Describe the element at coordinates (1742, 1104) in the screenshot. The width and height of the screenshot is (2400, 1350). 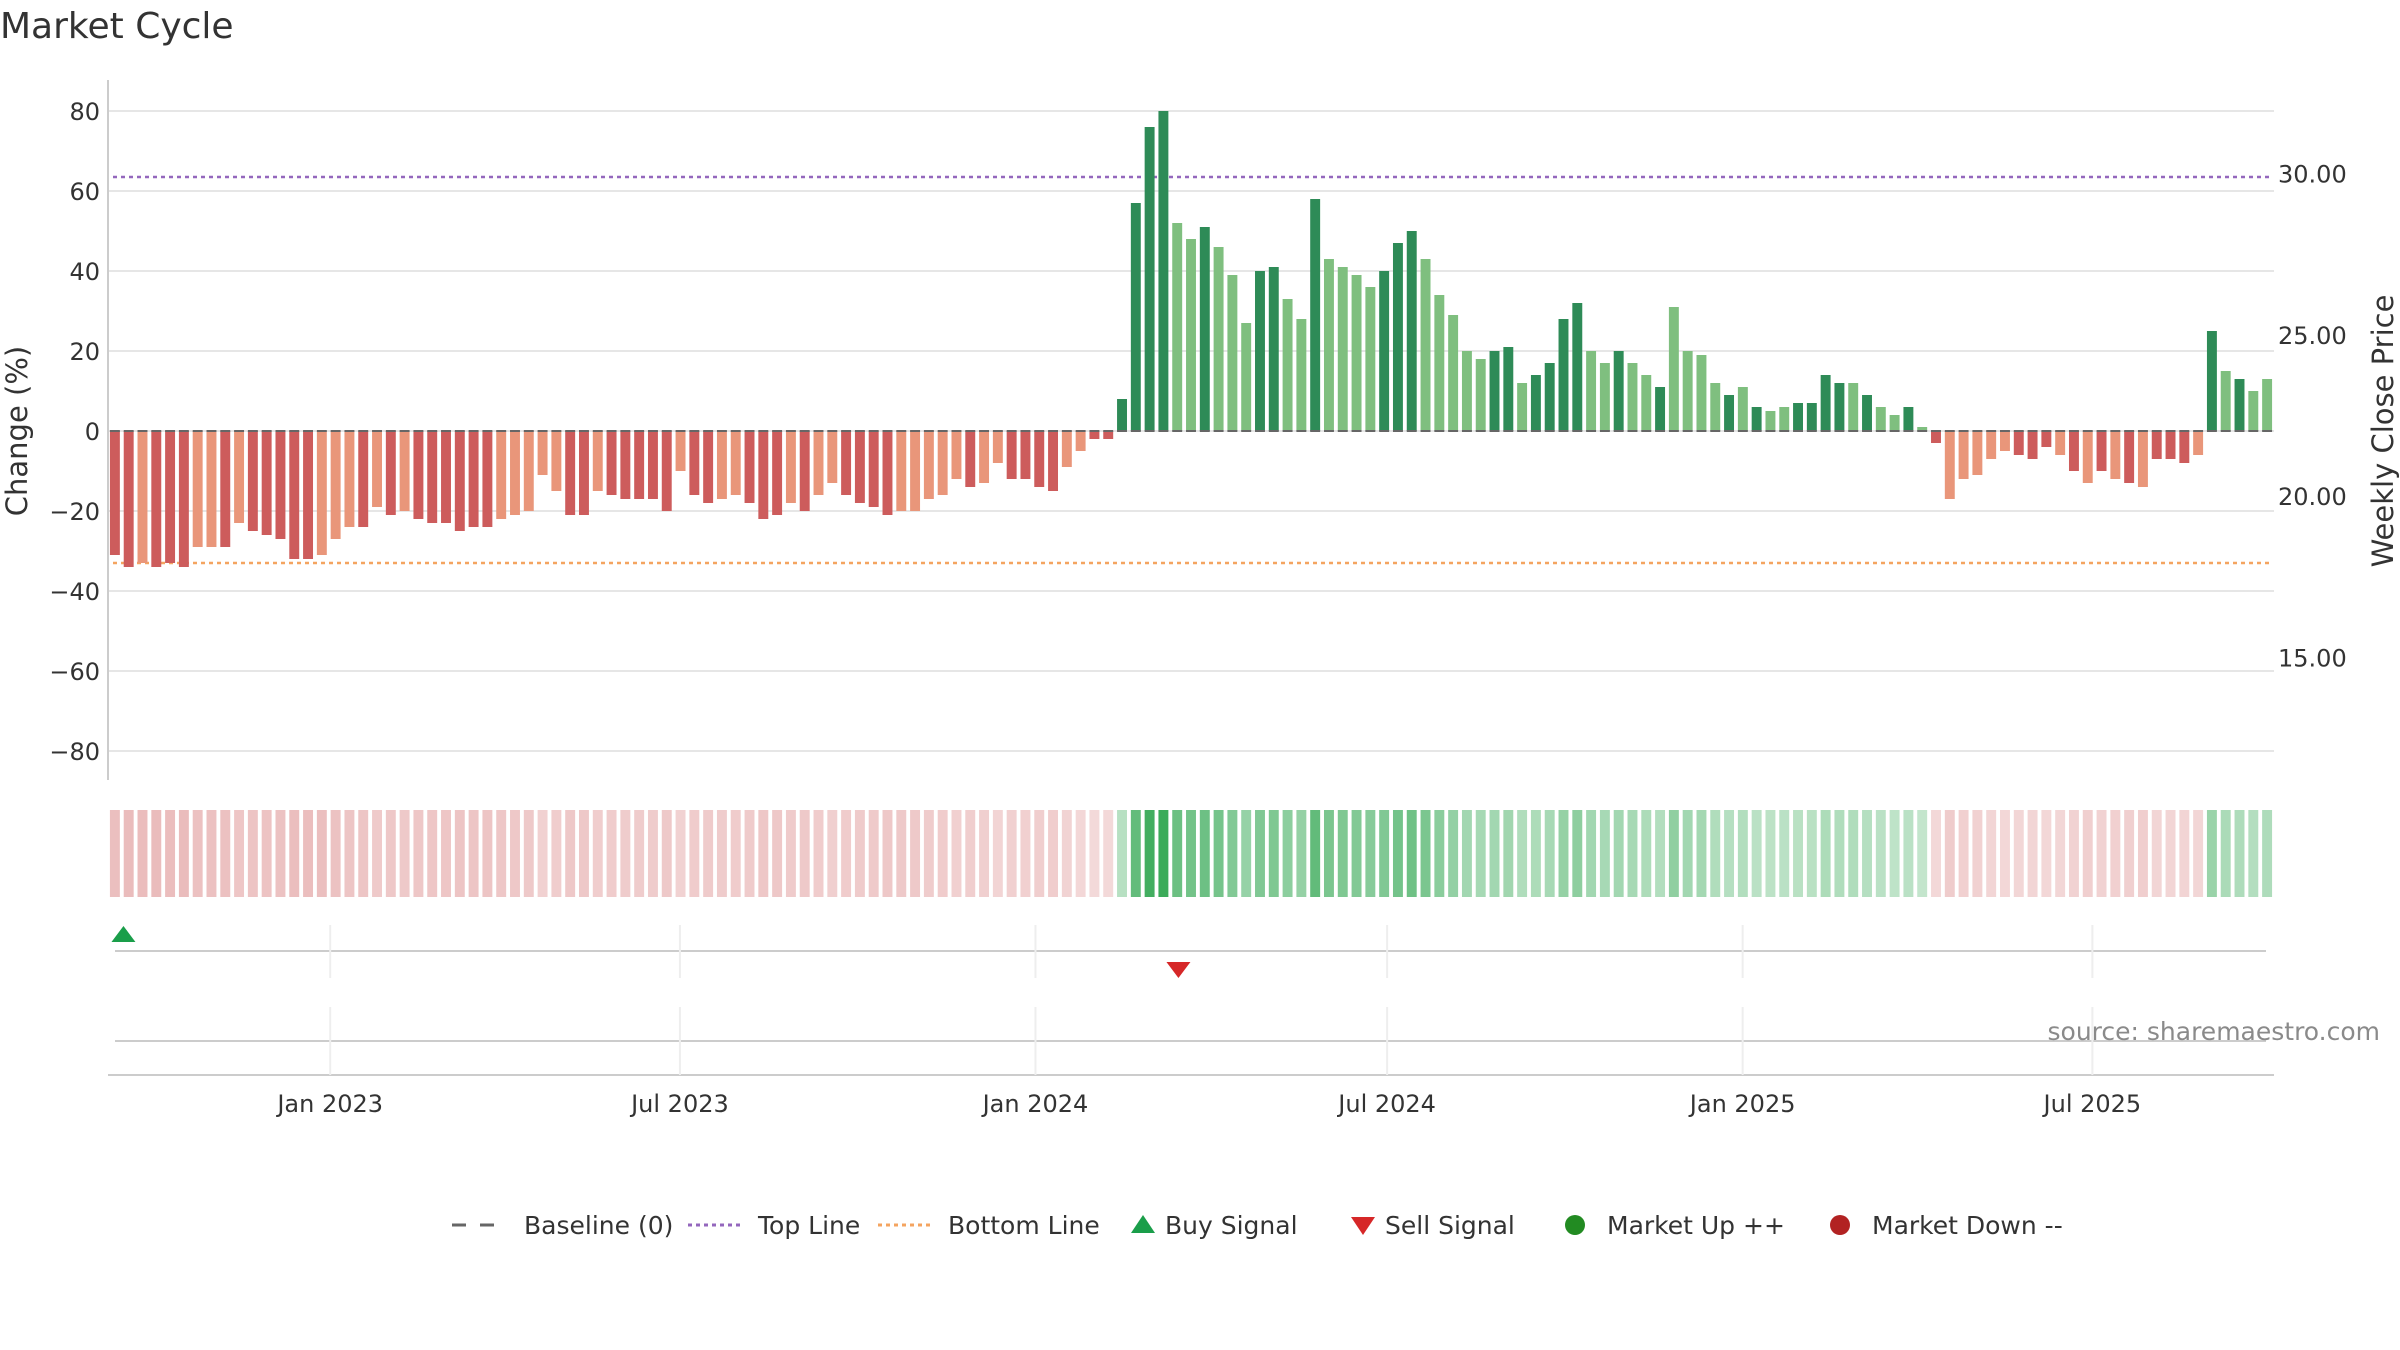
I see `x-tick-label: Jan 2025` at that location.